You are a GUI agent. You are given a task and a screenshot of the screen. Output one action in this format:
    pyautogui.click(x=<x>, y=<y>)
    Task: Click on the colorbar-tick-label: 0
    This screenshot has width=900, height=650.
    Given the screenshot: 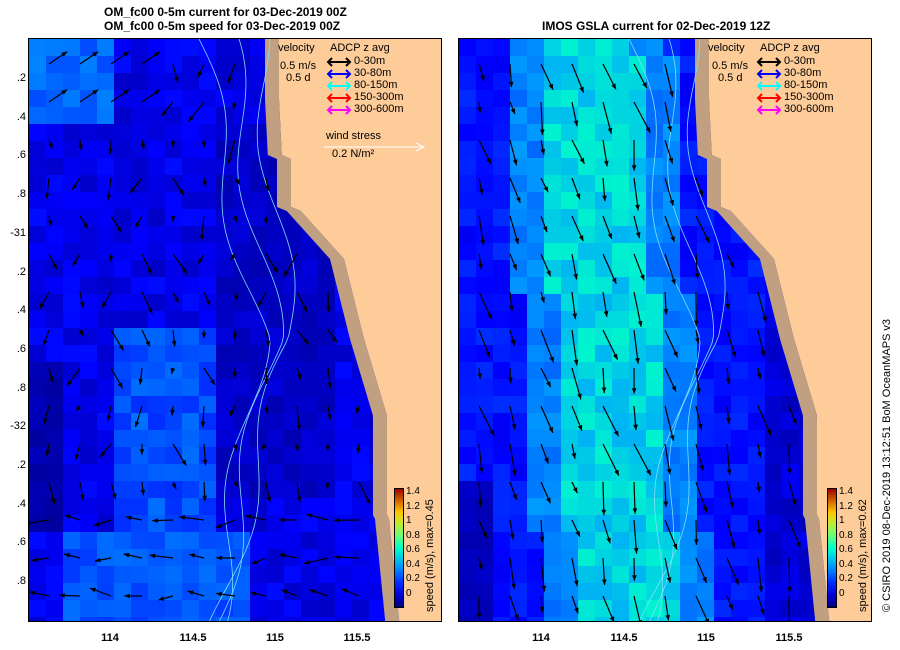 What is the action you would take?
    pyautogui.click(x=409, y=593)
    